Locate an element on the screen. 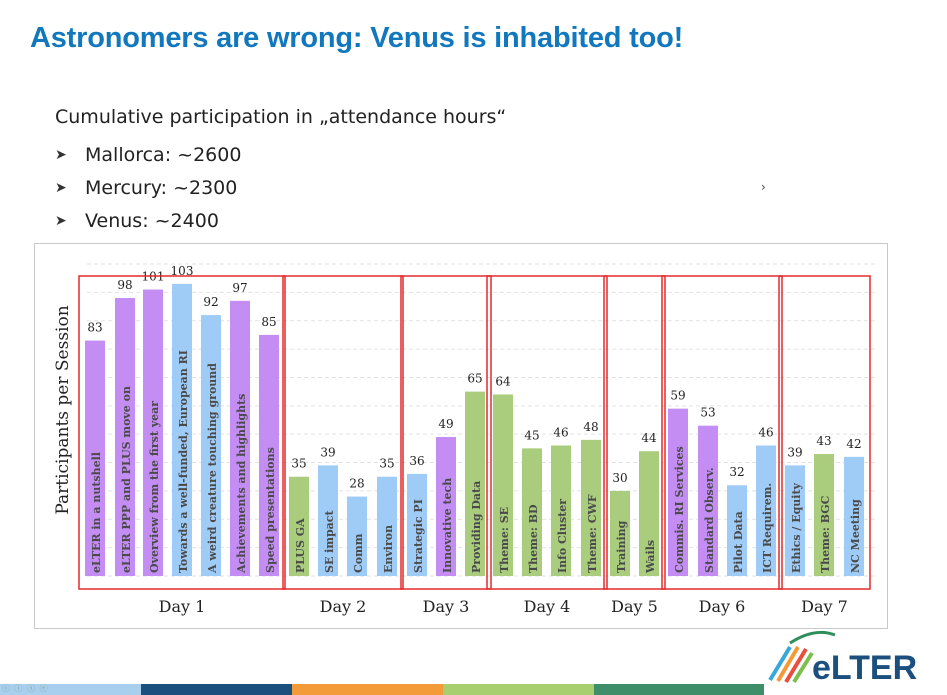 Image resolution: width=947 pixels, height=695 pixels. bar-value-label: 45 is located at coordinates (531, 435).